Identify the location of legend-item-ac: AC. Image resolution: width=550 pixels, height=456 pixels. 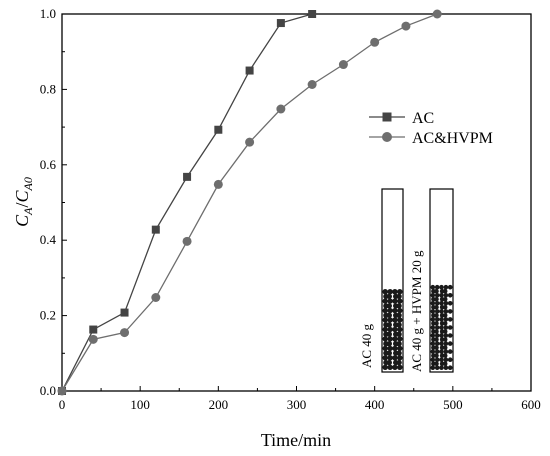
(401, 118).